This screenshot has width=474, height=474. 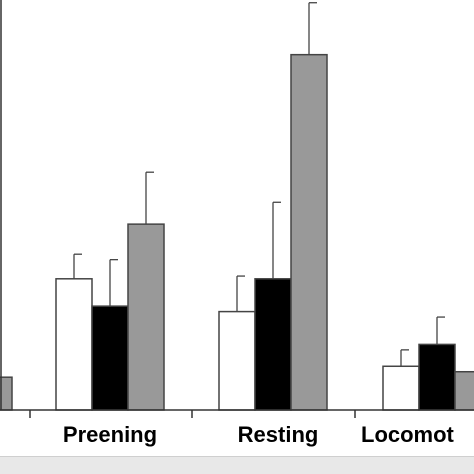 I want to click on bar-series2-category3, so click(x=273, y=344).